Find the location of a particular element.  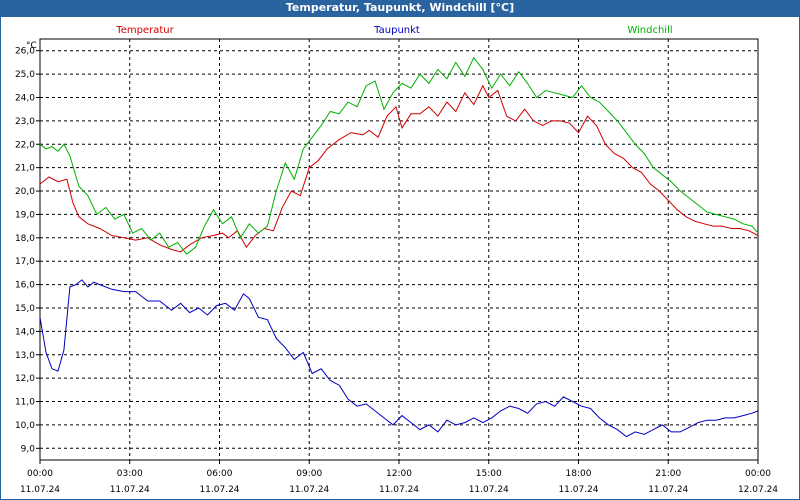

y-tick-label: 21,0 is located at coordinates (25, 169).